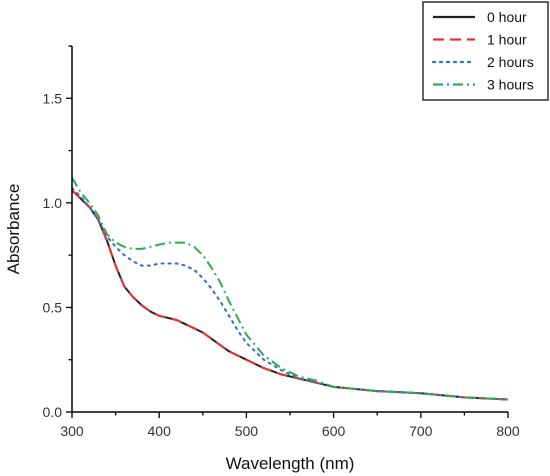  I want to click on y-tick-label: 0.5, so click(53, 307).